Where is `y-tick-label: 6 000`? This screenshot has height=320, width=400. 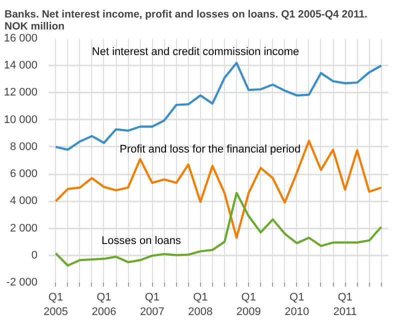
y-tick-label: 6 000 is located at coordinates (24, 174).